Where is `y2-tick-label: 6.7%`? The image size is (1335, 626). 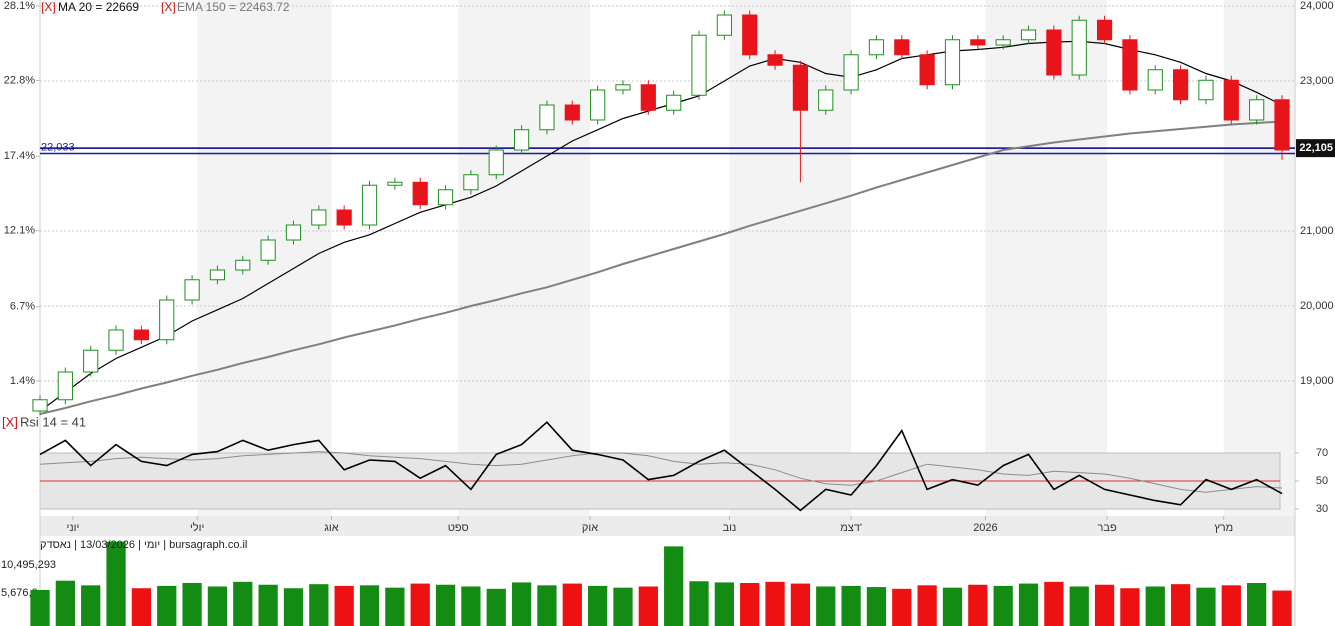 y2-tick-label: 6.7% is located at coordinates (22, 306).